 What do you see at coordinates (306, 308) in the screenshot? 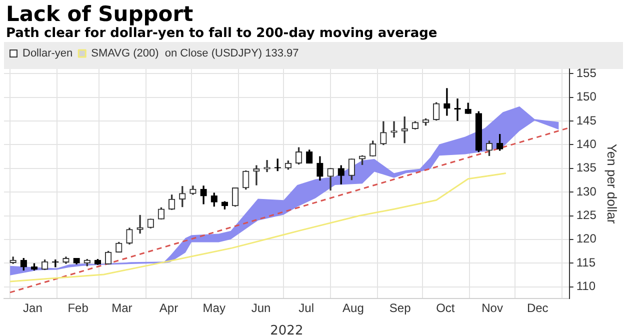
I see `x-tick-label: Jul` at bounding box center [306, 308].